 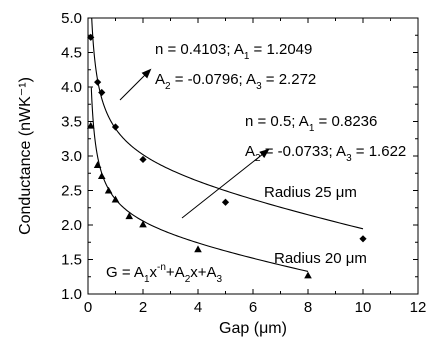 What do you see at coordinates (143, 307) in the screenshot?
I see `x-tick-label: 2` at bounding box center [143, 307].